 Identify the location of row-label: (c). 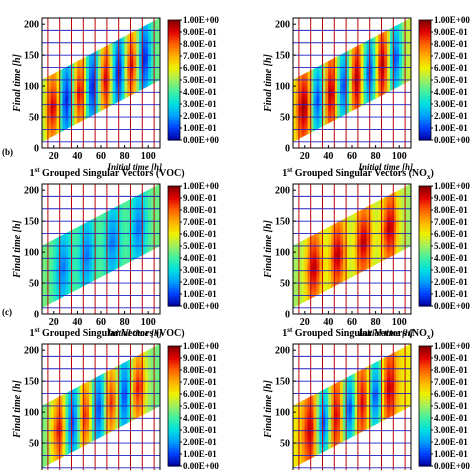
(7, 312).